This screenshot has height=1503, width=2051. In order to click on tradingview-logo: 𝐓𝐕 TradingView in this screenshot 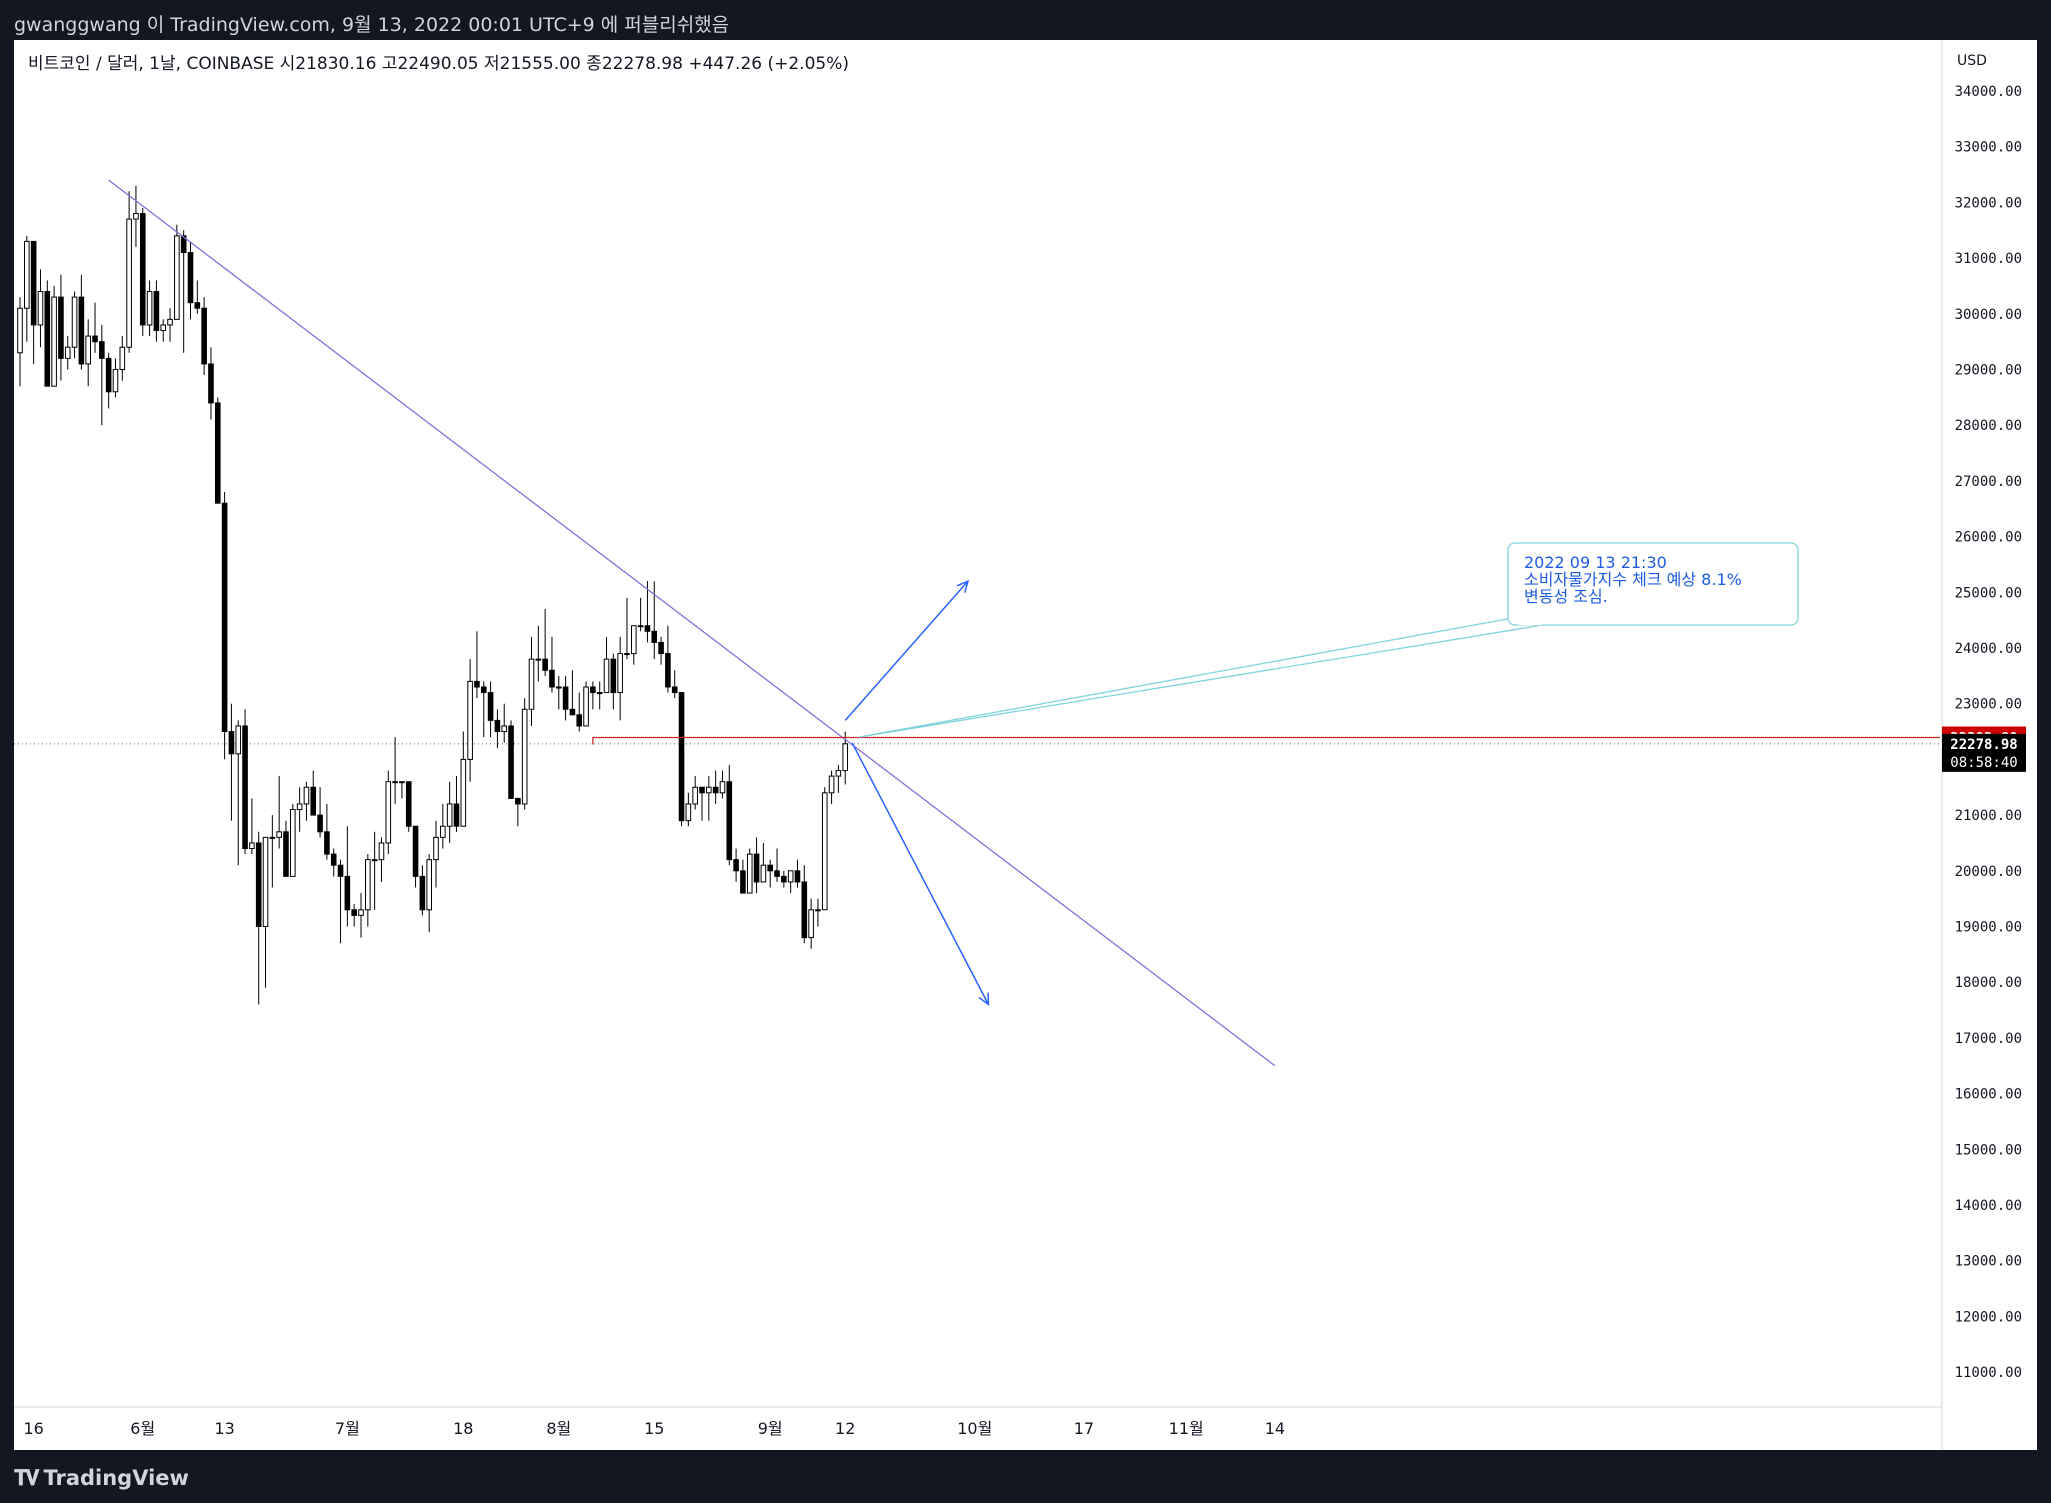, I will do `click(101, 1478)`.